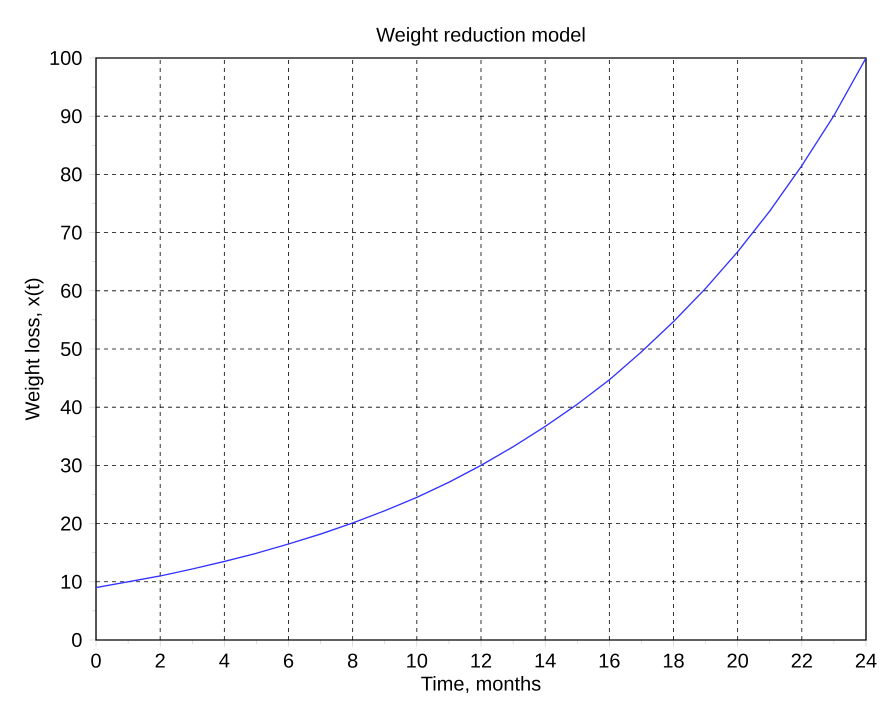  I want to click on y-tick-label: 80, so click(71, 174).